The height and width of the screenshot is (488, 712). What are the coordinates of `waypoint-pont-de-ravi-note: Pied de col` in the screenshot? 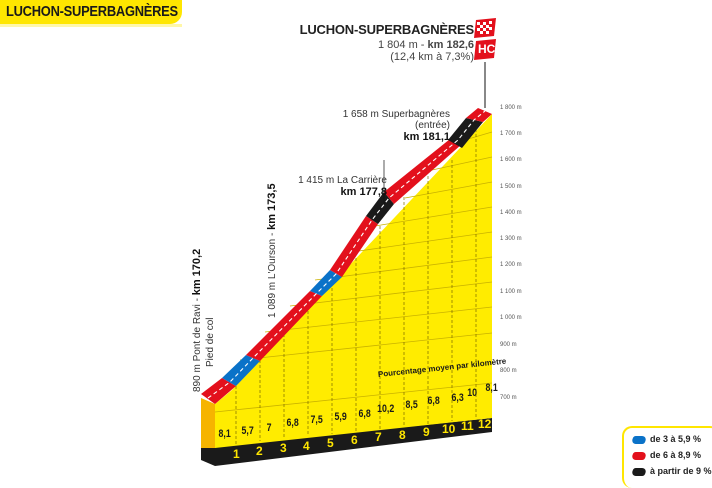 It's located at (210, 342).